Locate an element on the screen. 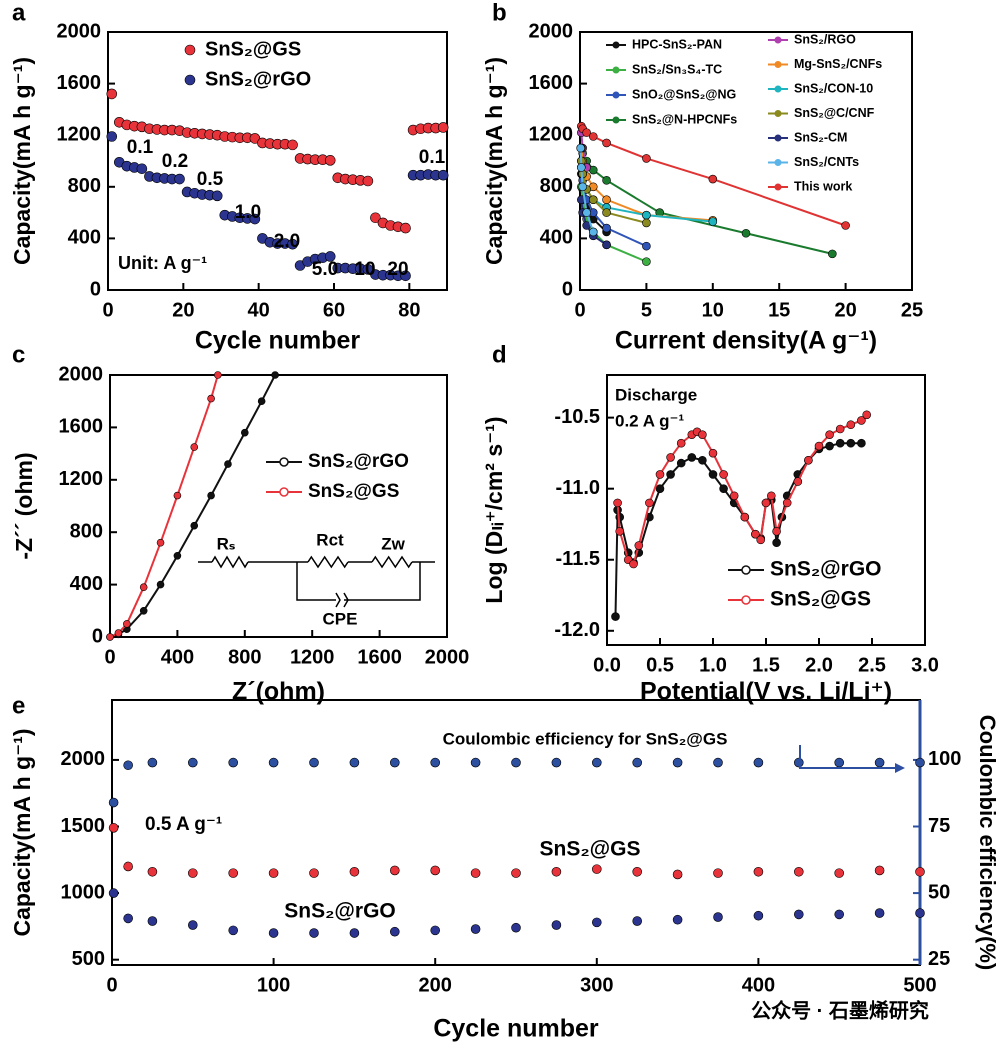 This screenshot has width=1000, height=1049. annotation: 1.0 is located at coordinates (248, 212).